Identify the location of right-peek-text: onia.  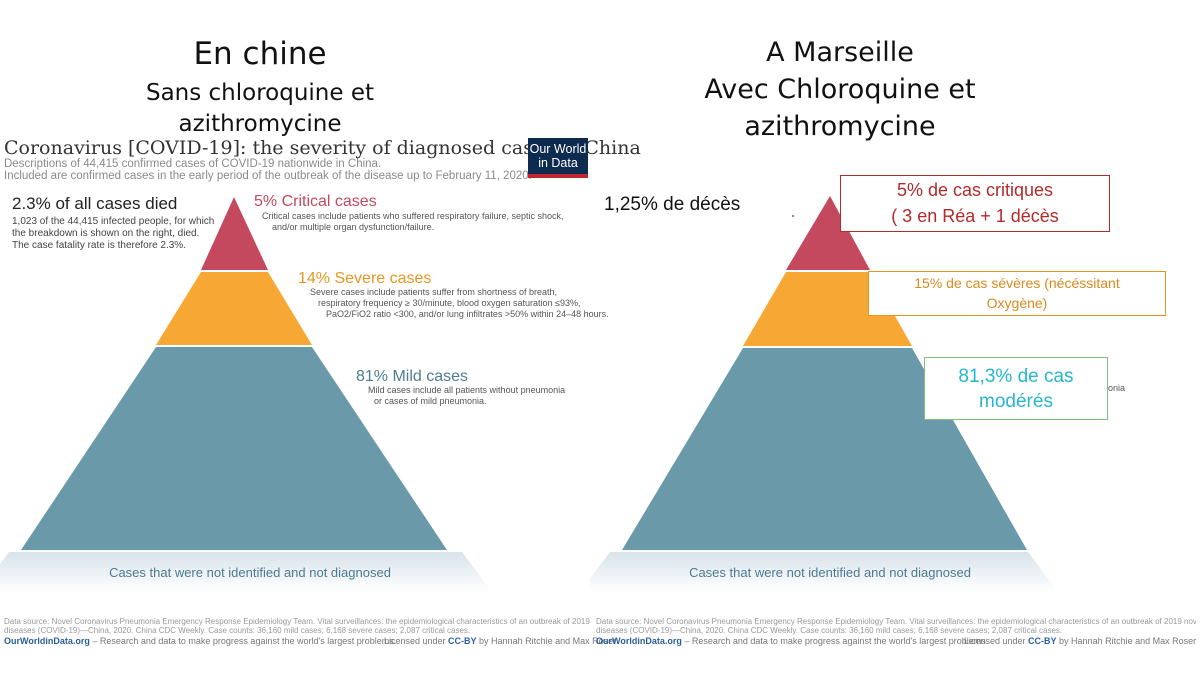
(1117, 388).